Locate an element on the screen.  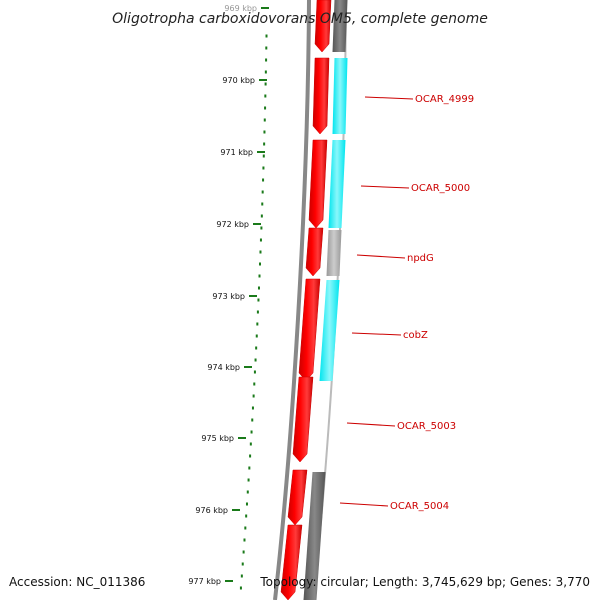
ruler-tick-label: 977 kbp is located at coordinates (204, 581).